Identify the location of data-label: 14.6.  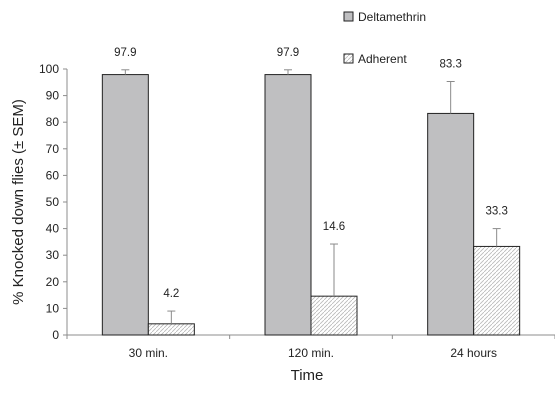
(334, 227).